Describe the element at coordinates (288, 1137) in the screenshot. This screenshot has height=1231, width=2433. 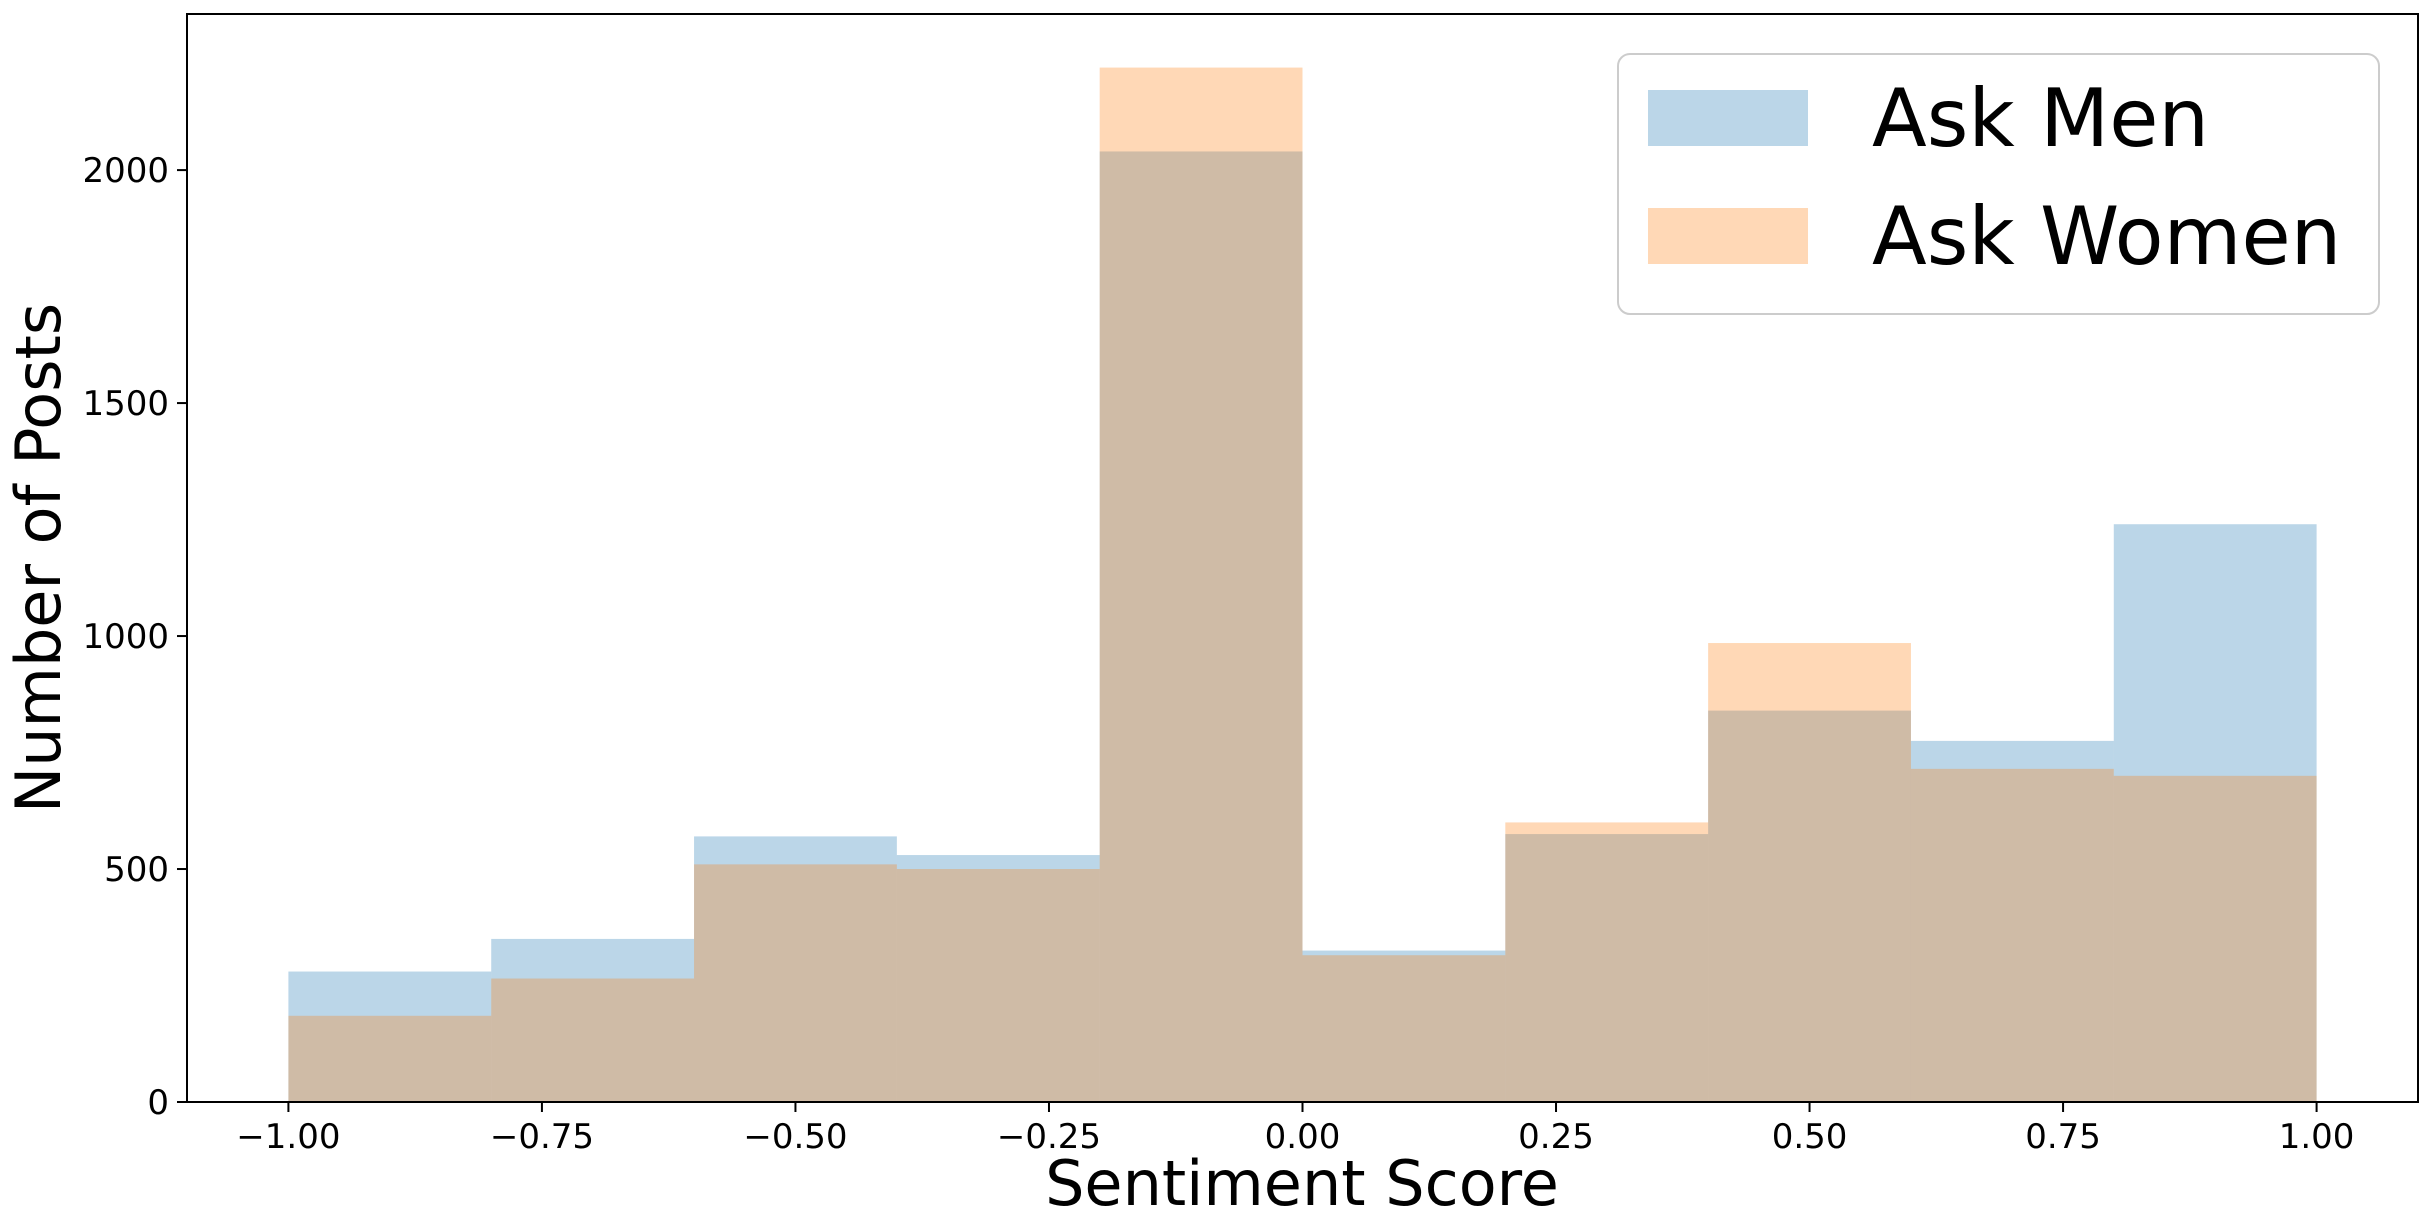
I see `x-tick-label: −1.00` at that location.